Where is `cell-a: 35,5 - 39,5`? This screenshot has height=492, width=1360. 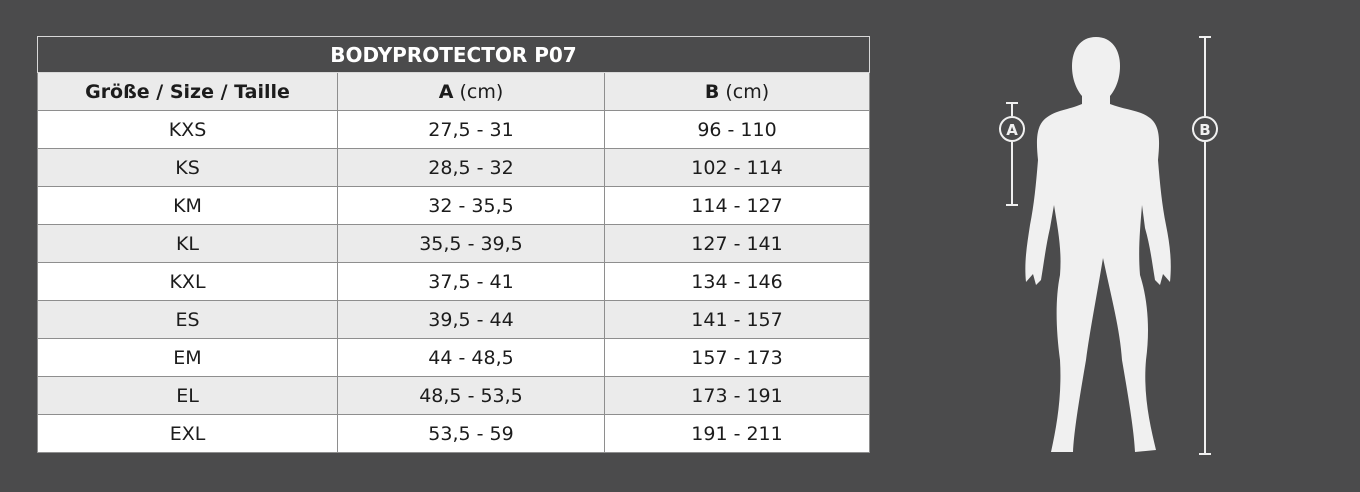
cell-a: 35,5 - 39,5 is located at coordinates (471, 243).